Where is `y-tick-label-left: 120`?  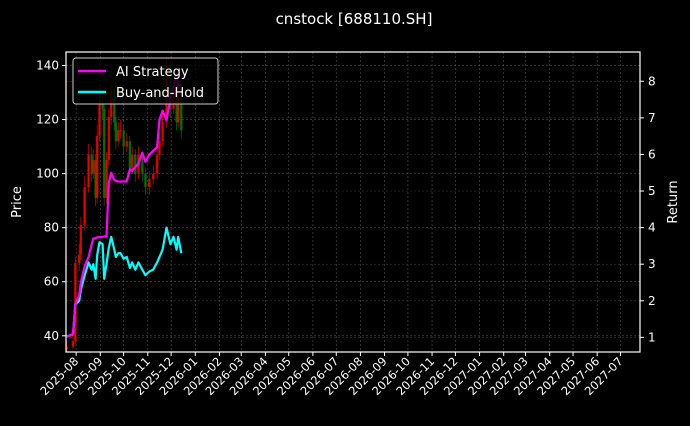
y-tick-label-left: 120 is located at coordinates (47, 120).